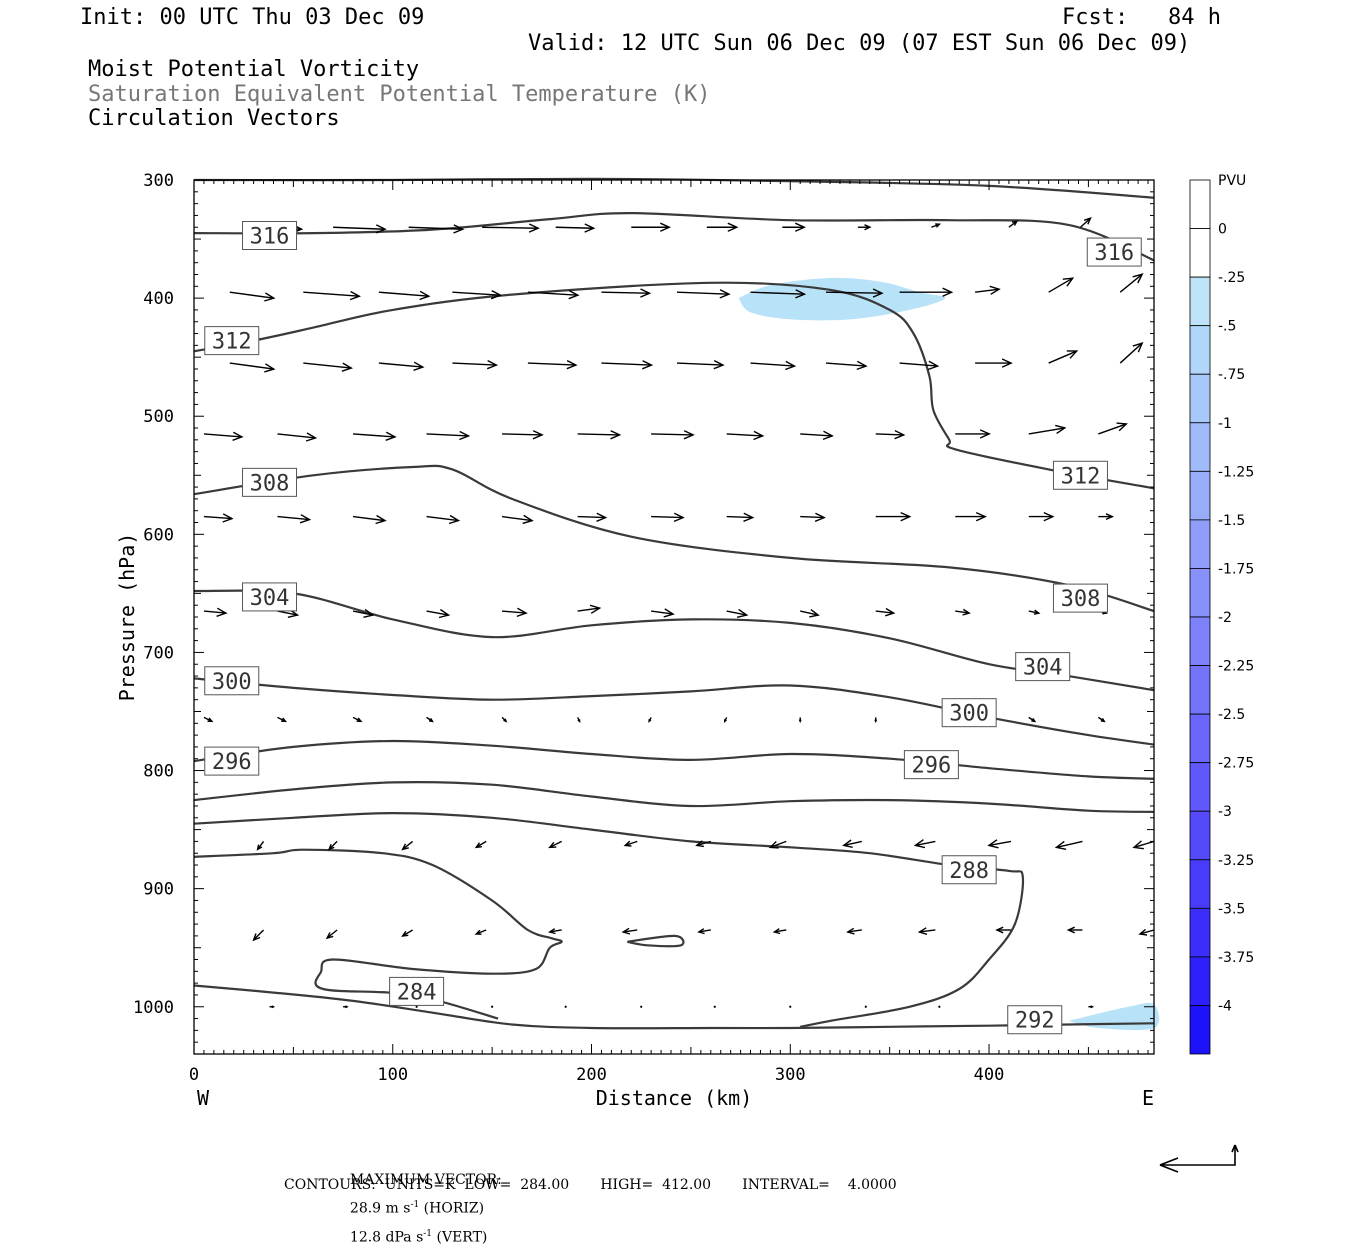 The width and height of the screenshot is (1350, 1245). I want to click on colorbar-bins, so click(1200, 617).